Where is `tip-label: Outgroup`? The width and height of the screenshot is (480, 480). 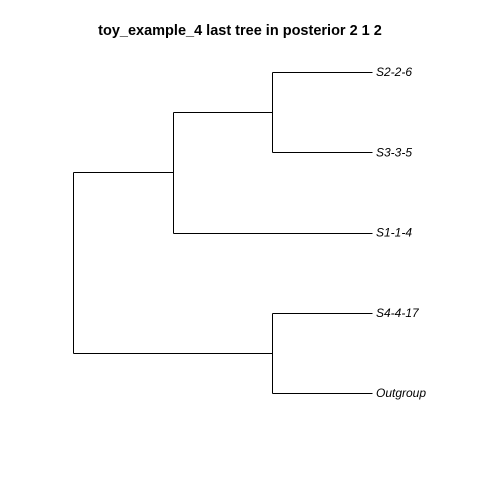 tip-label: Outgroup is located at coordinates (401, 393).